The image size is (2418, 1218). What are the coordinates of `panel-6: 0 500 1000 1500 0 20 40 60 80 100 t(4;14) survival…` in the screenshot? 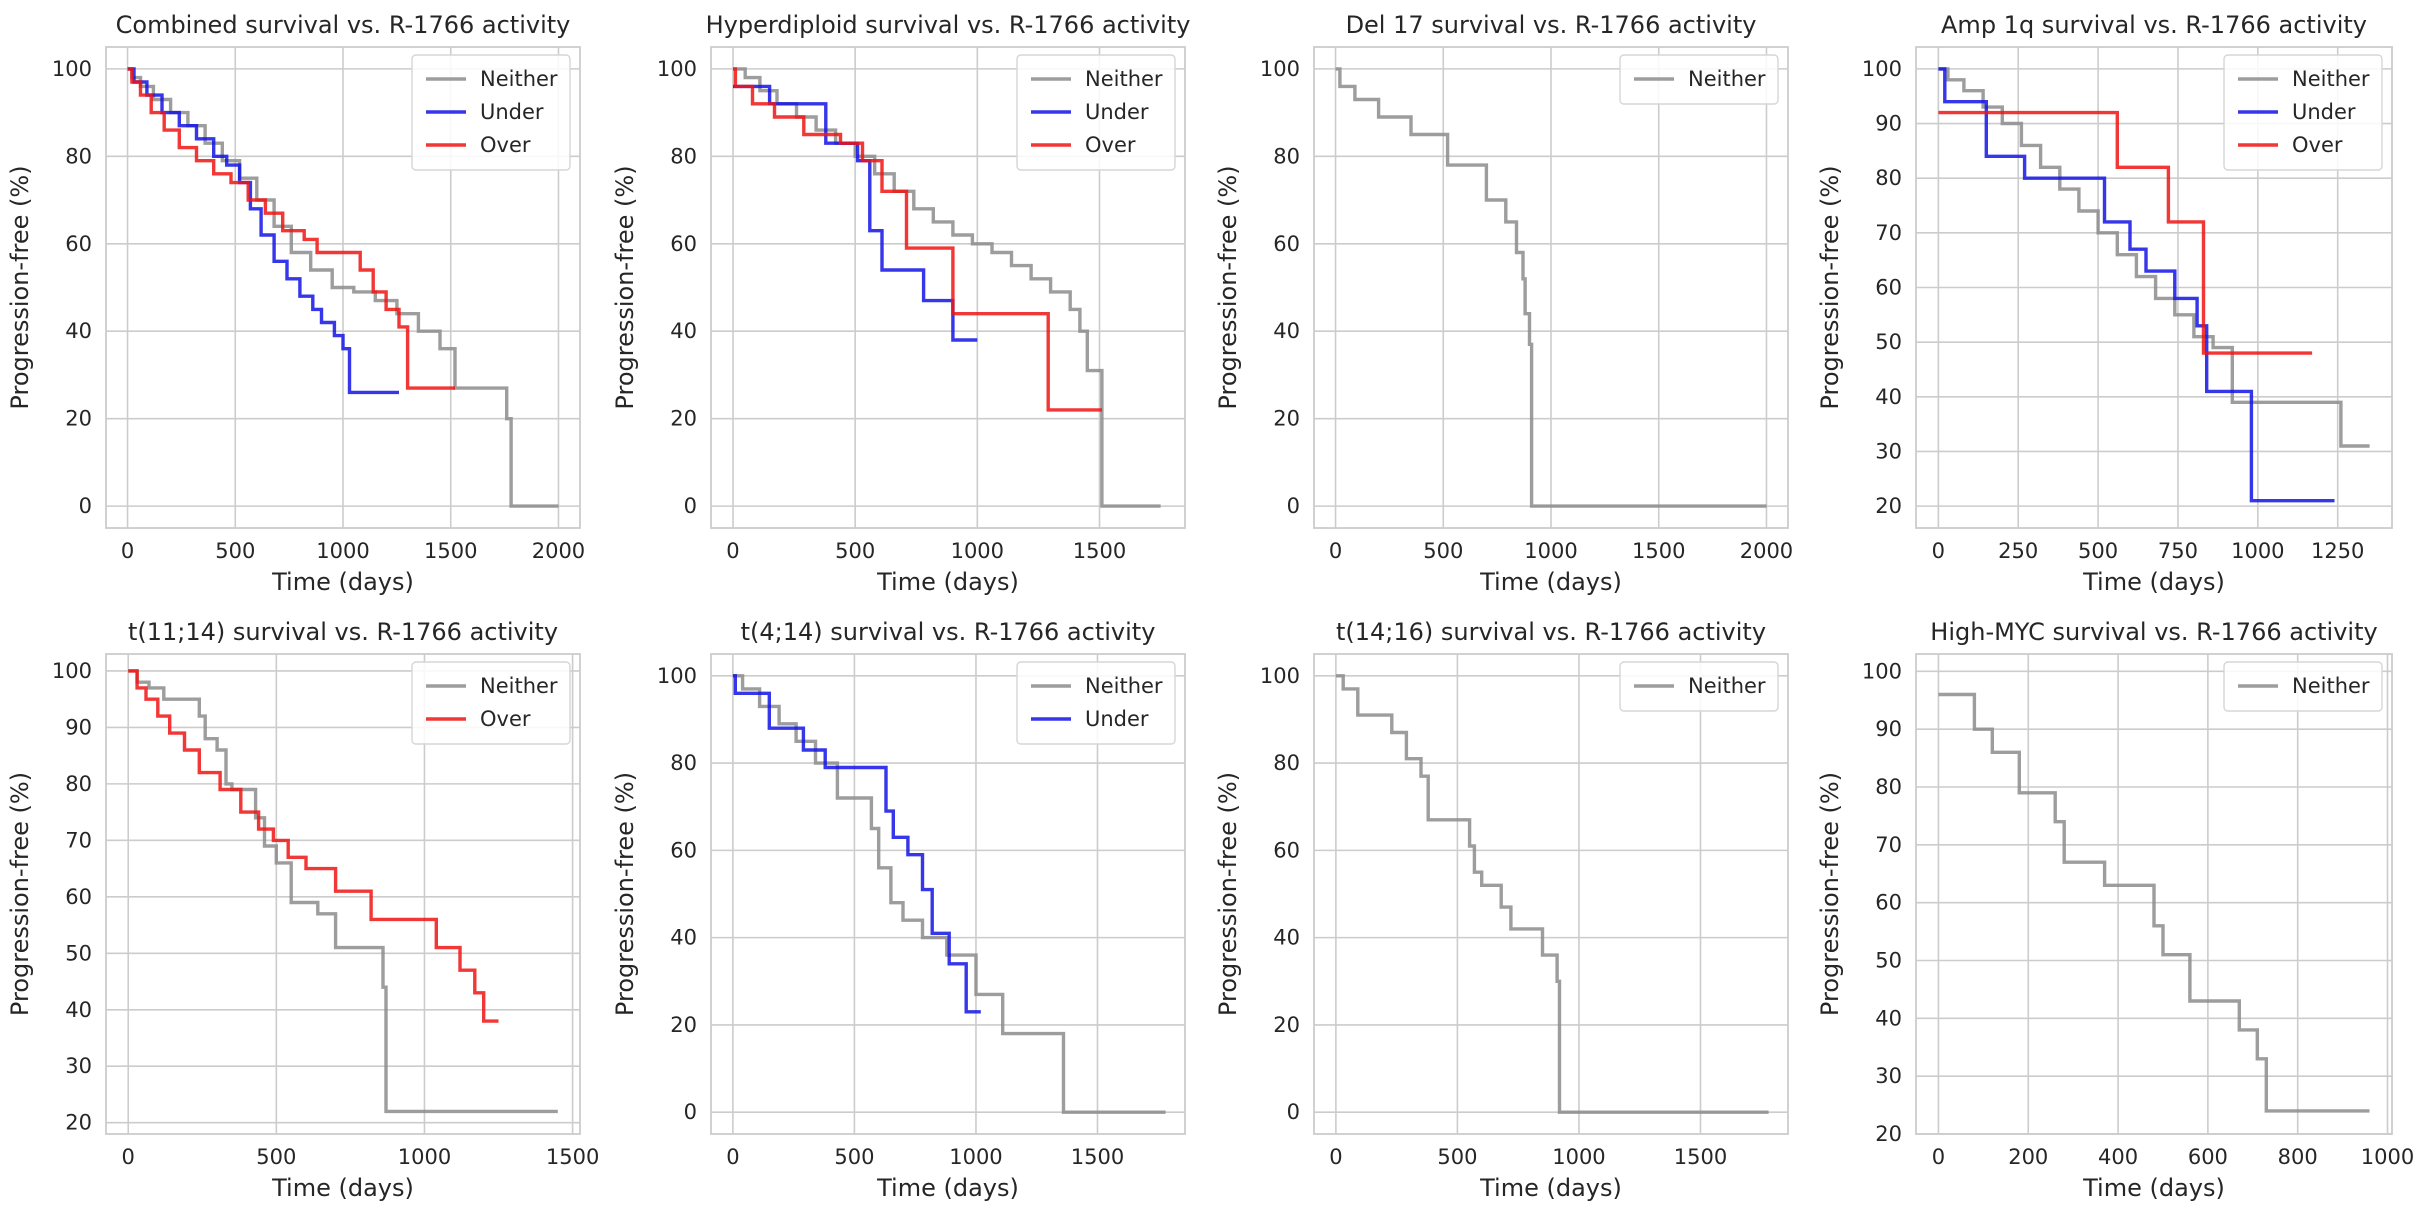 It's located at (898, 910).